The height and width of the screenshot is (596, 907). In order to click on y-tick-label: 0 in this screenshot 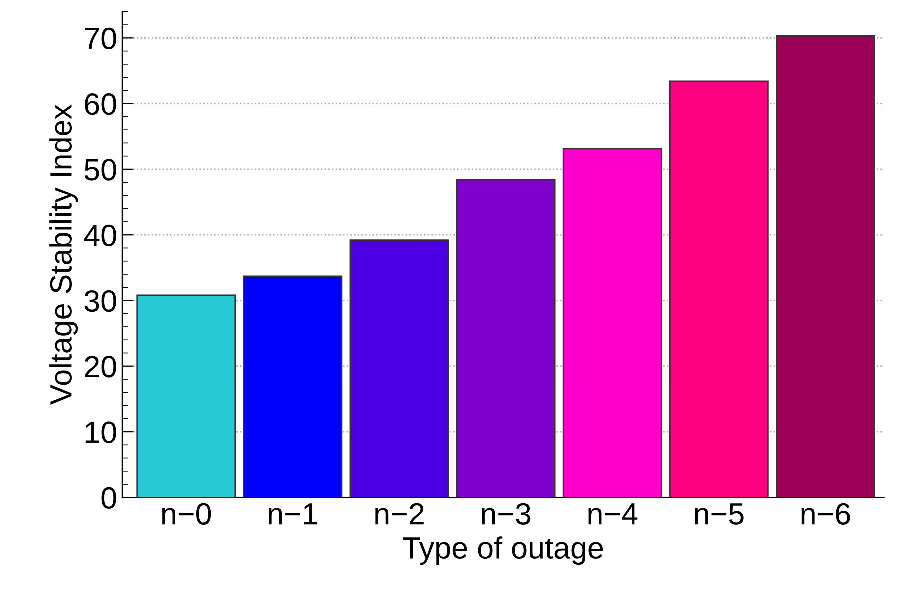, I will do `click(109, 498)`.